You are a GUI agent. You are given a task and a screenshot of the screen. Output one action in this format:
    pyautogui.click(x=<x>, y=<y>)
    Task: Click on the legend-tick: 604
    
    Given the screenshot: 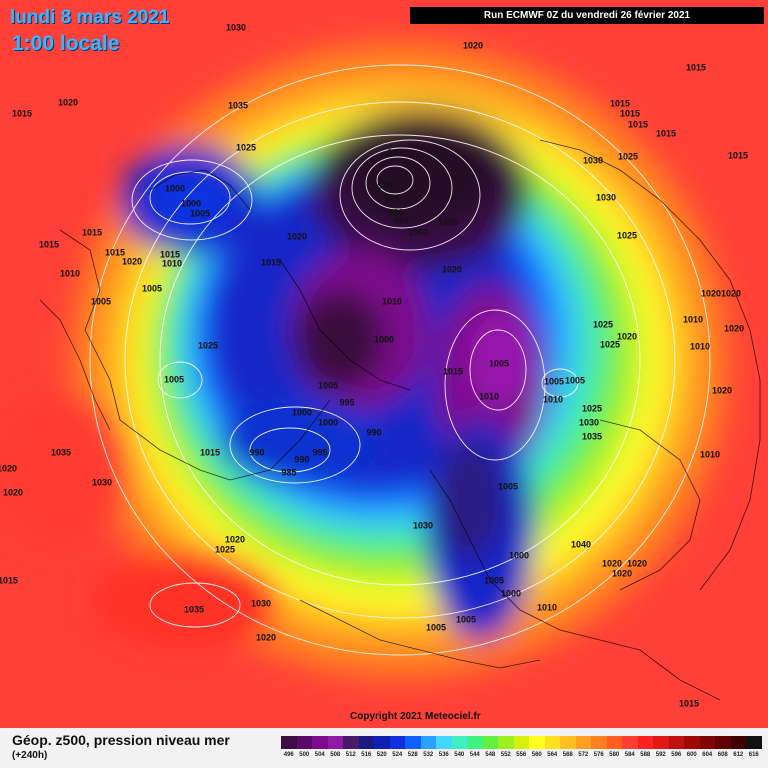 What is the action you would take?
    pyautogui.click(x=707, y=755)
    